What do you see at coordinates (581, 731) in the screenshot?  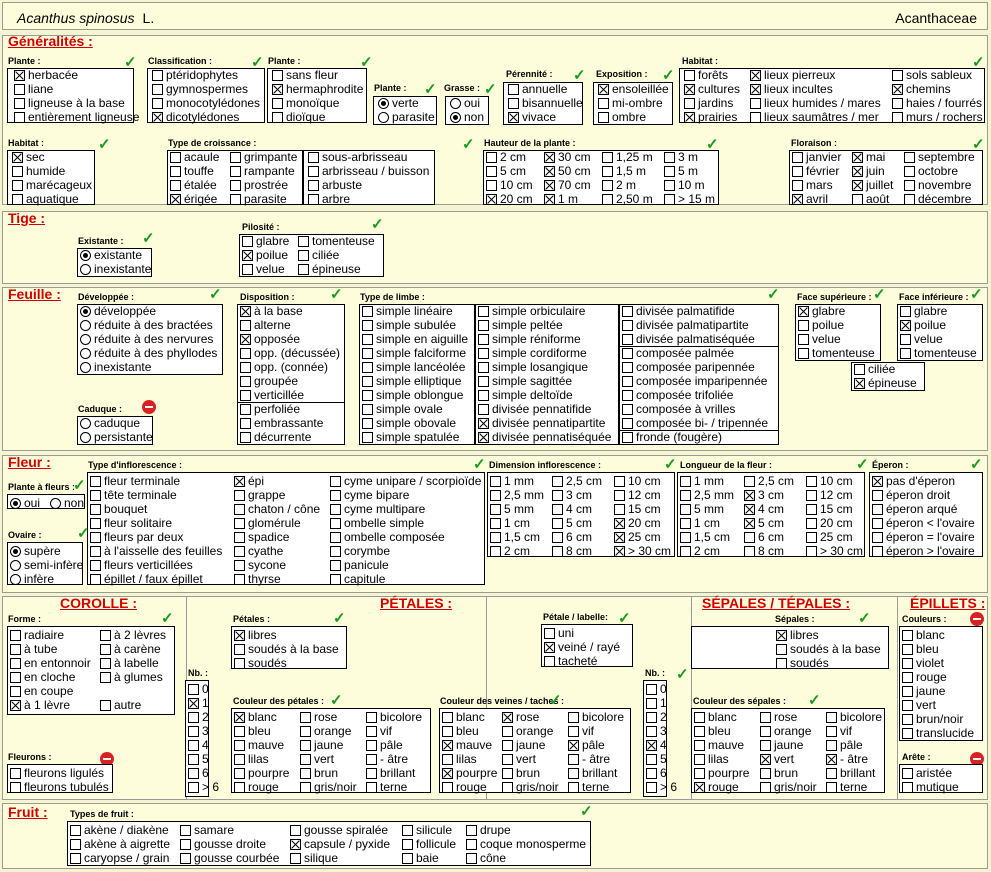 I see `checkbox-option: vif` at bounding box center [581, 731].